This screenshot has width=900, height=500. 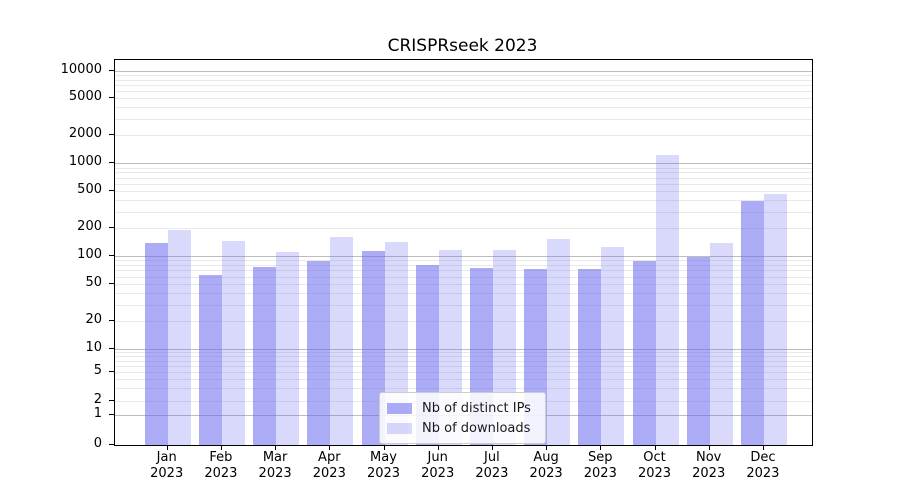 What do you see at coordinates (81, 69) in the screenshot?
I see `y-tick-label: 10000` at bounding box center [81, 69].